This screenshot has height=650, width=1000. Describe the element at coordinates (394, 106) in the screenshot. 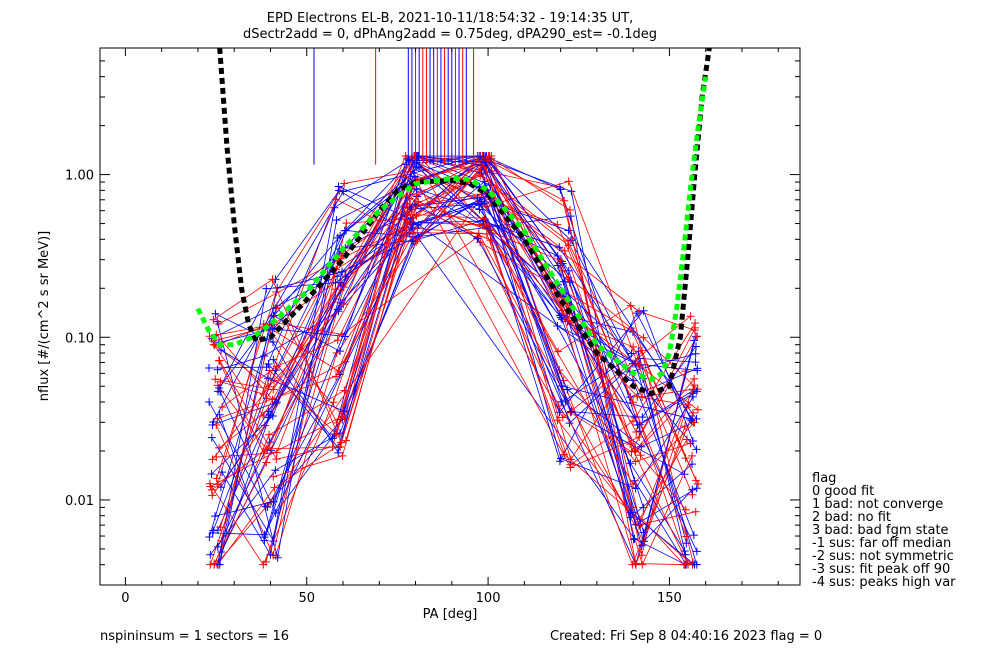

I see `marker-layer` at that location.